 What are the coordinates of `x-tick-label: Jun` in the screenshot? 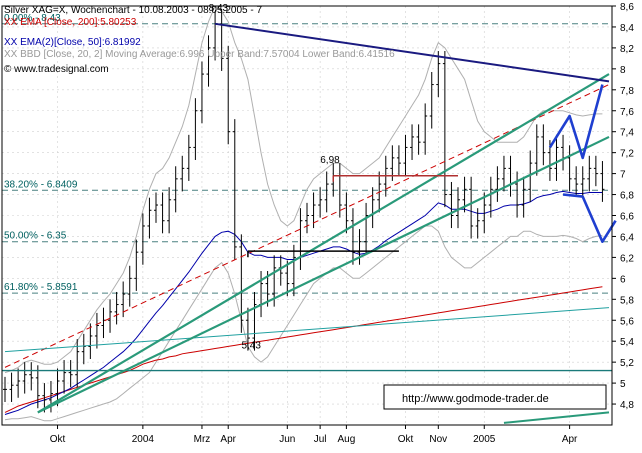 It's located at (287, 439).